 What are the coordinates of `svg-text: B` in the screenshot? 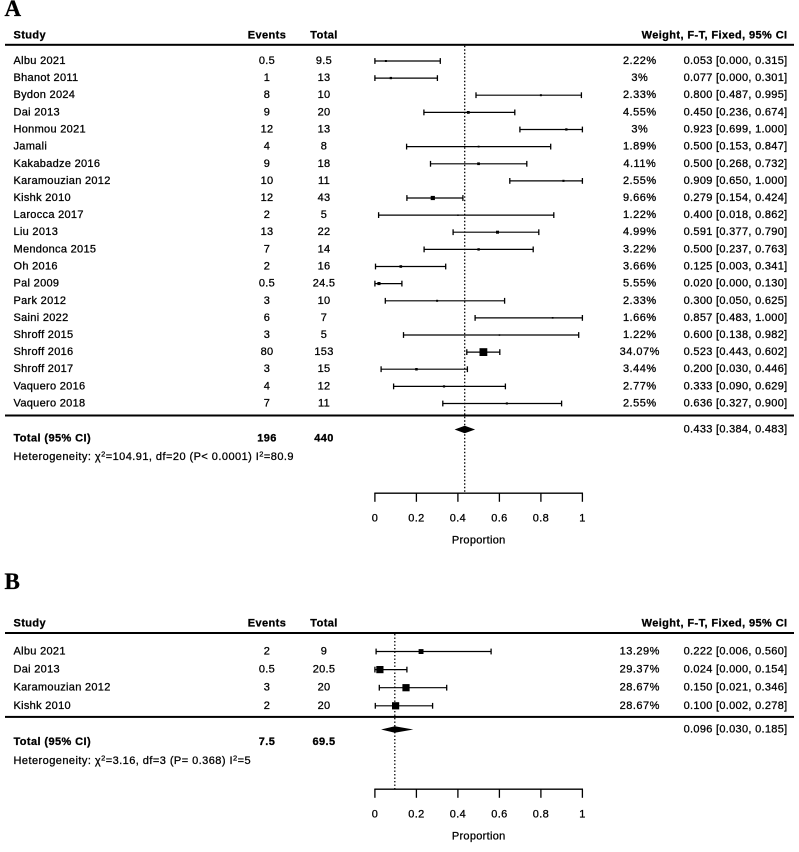 It's located at (12, 581).